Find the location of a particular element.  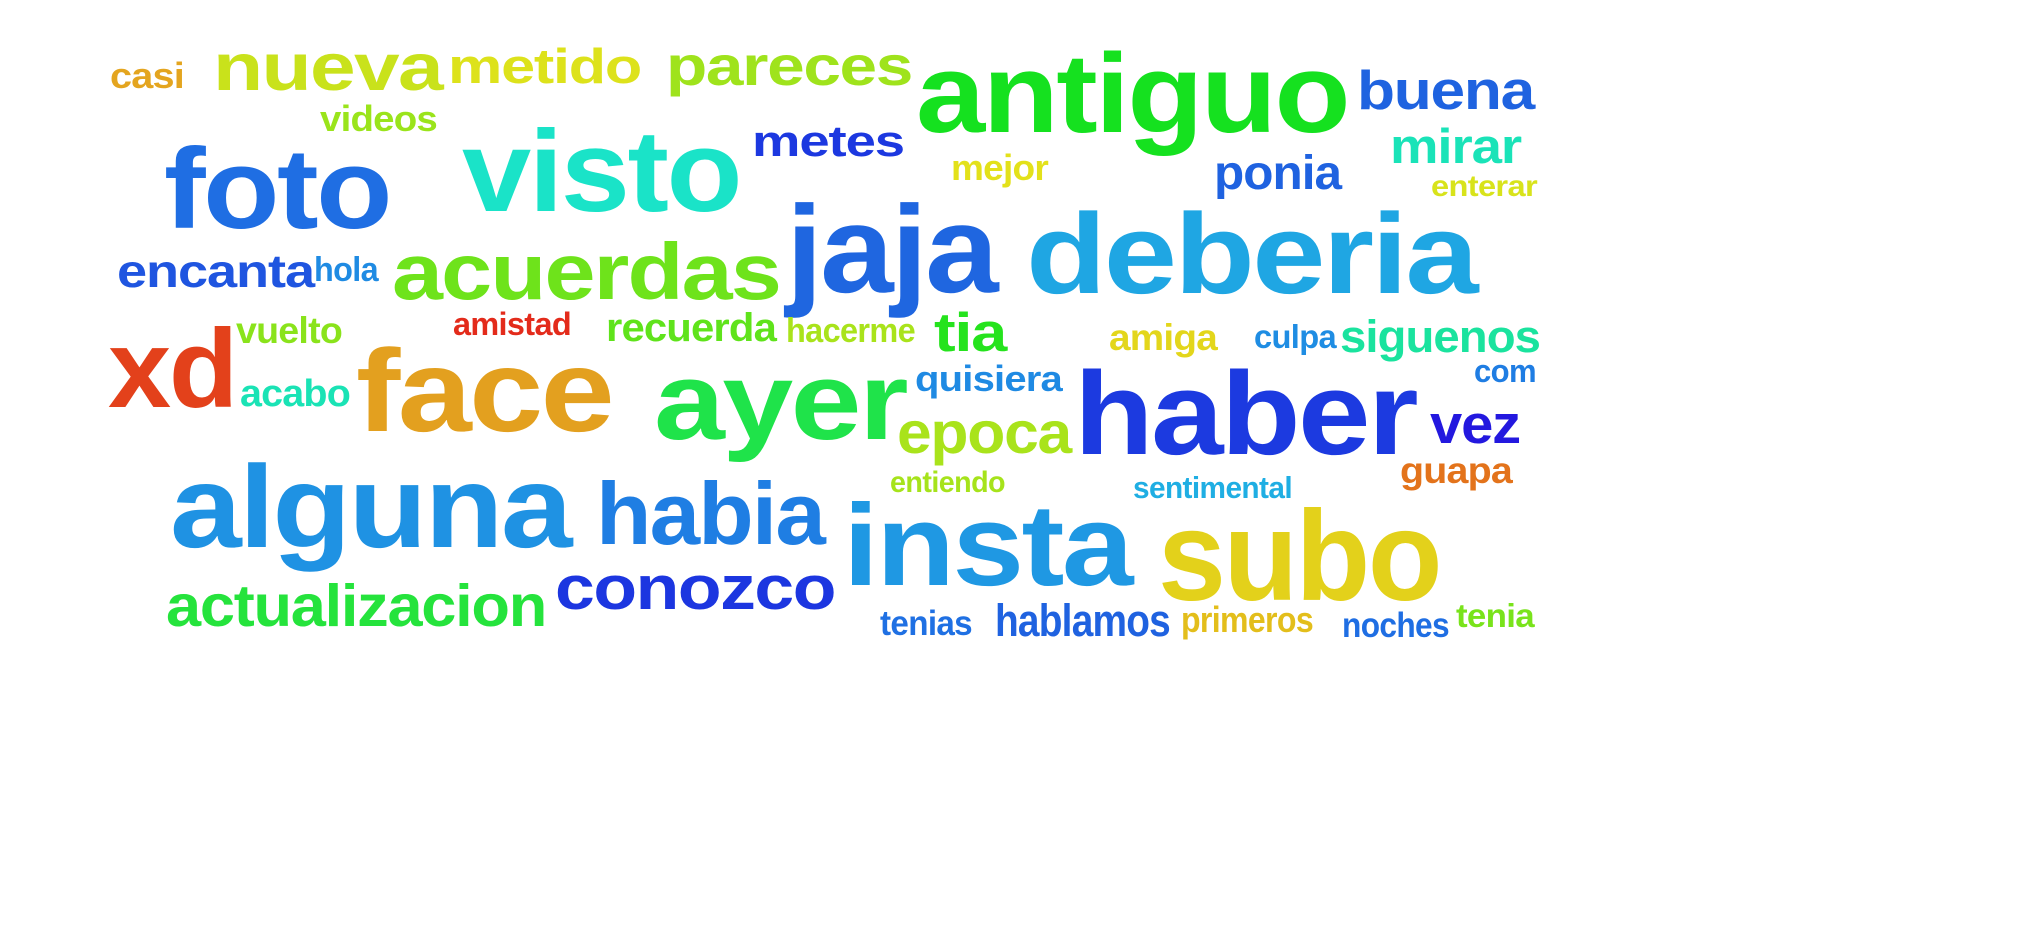

word-casi: casi is located at coordinates (147, 75).